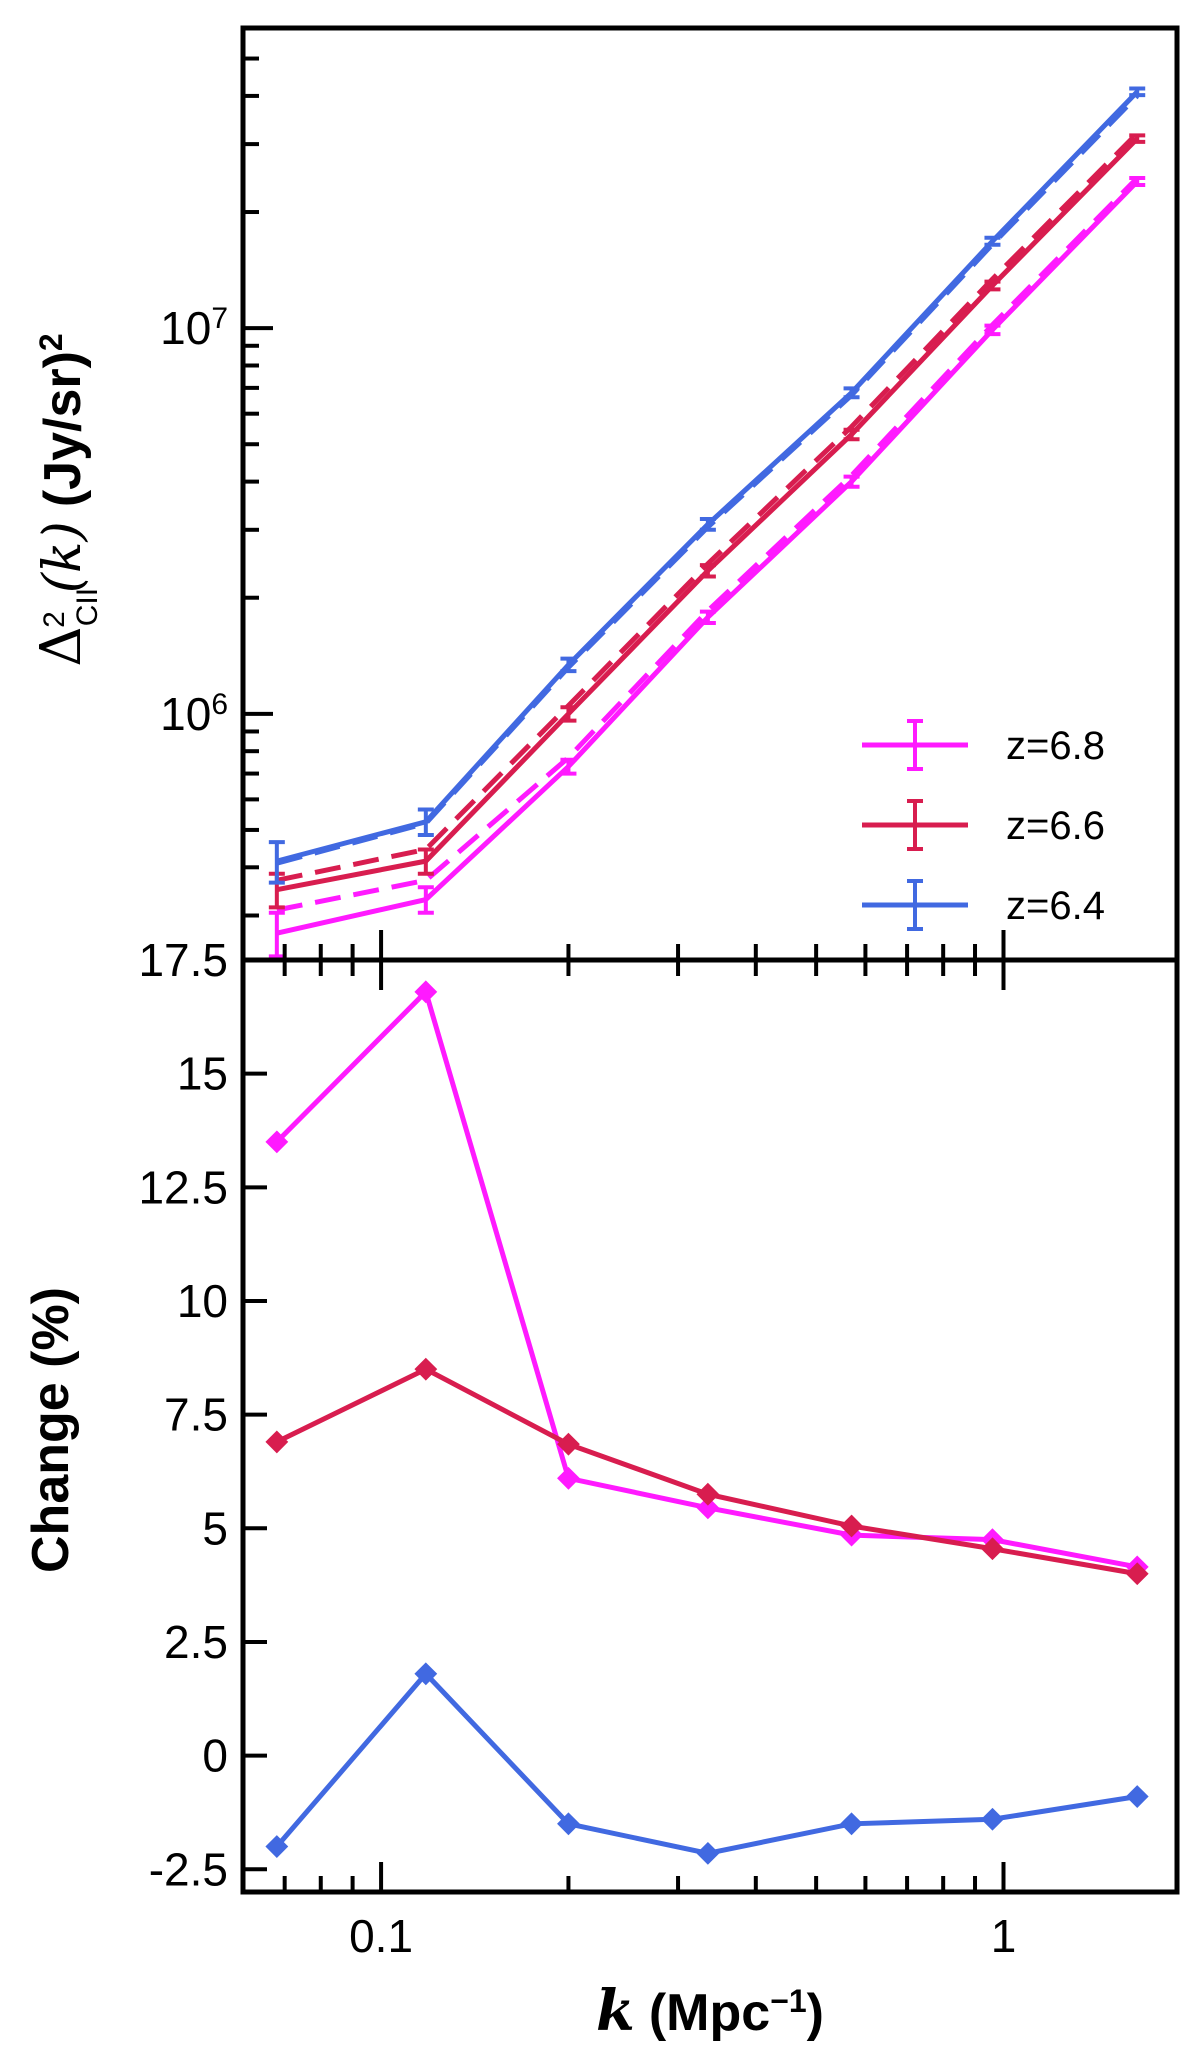  What do you see at coordinates (194, 521) in the screenshot?
I see `top-ytick-labels: 10⁶ 10⁷` at bounding box center [194, 521].